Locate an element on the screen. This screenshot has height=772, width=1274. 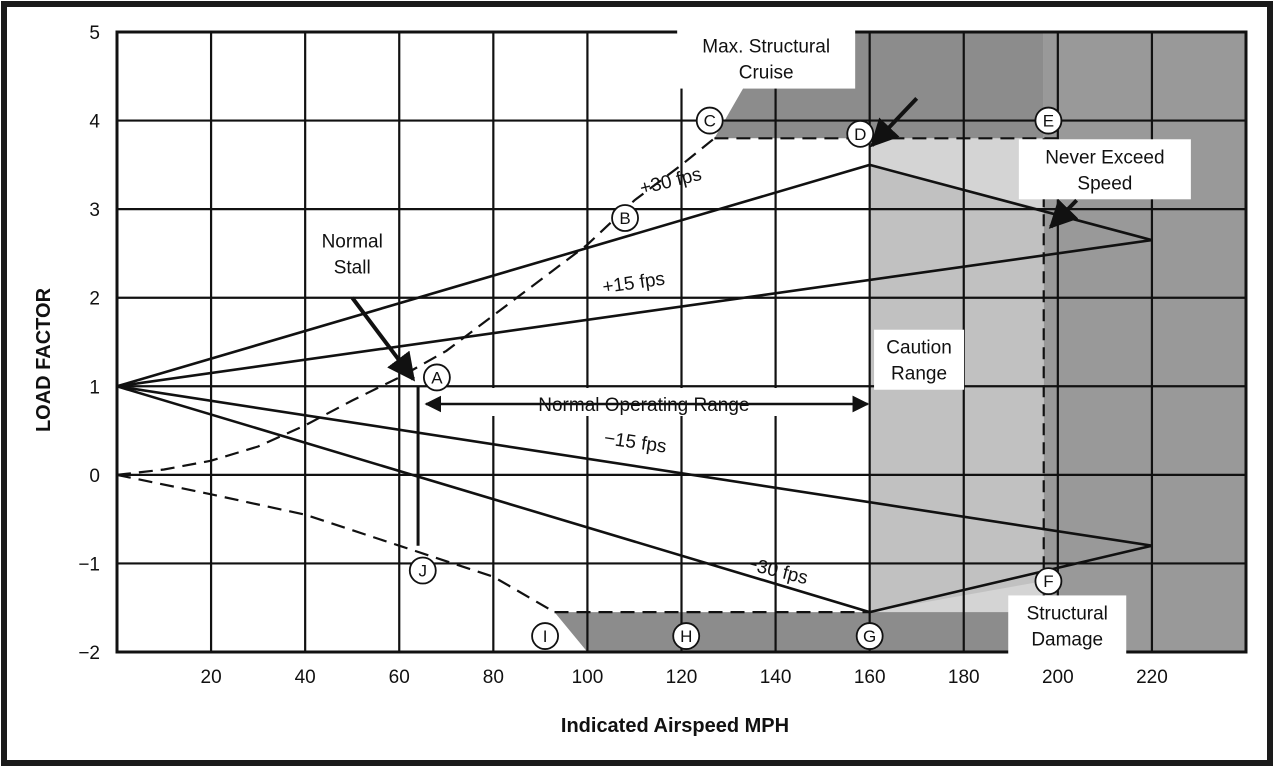
never-exceed-speed-bg is located at coordinates (1104, 169).